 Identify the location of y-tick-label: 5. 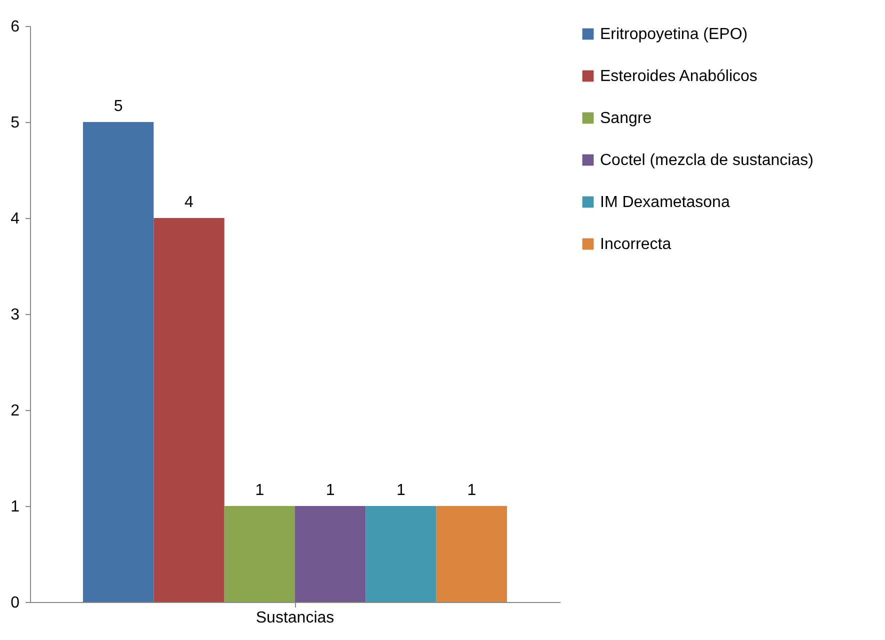
(15, 123).